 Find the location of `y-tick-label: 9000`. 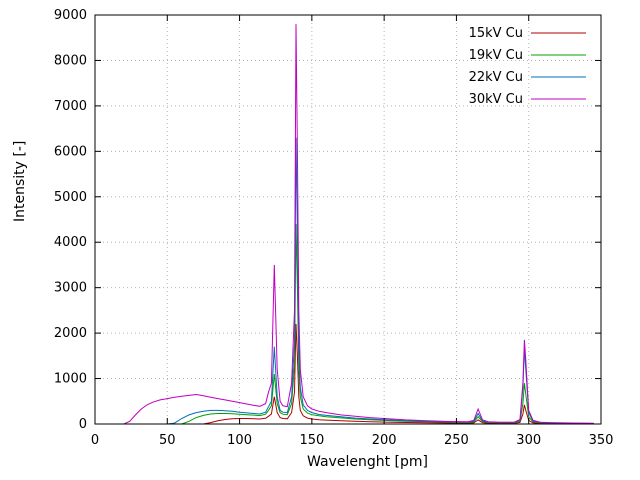

y-tick-label: 9000 is located at coordinates (70, 15).